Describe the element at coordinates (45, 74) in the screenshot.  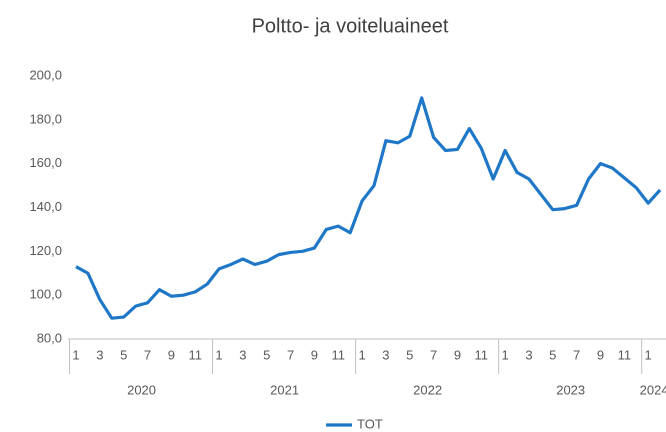
I see `y-tick-label: 200,0` at that location.